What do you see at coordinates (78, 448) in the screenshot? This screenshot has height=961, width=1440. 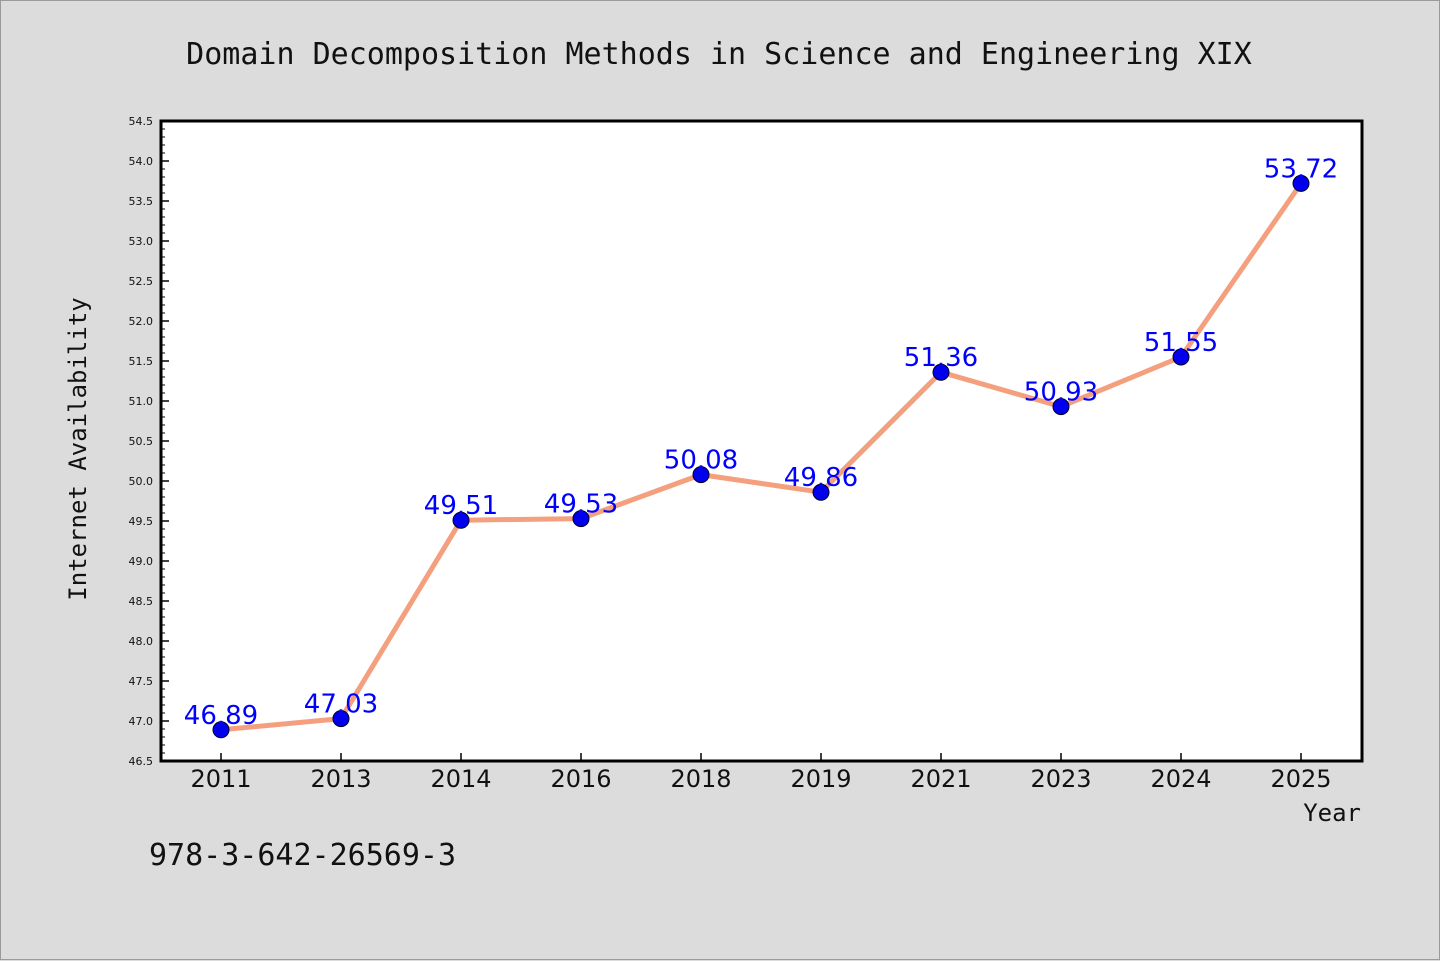 I see `y-axis-title: Internet Availability` at bounding box center [78, 448].